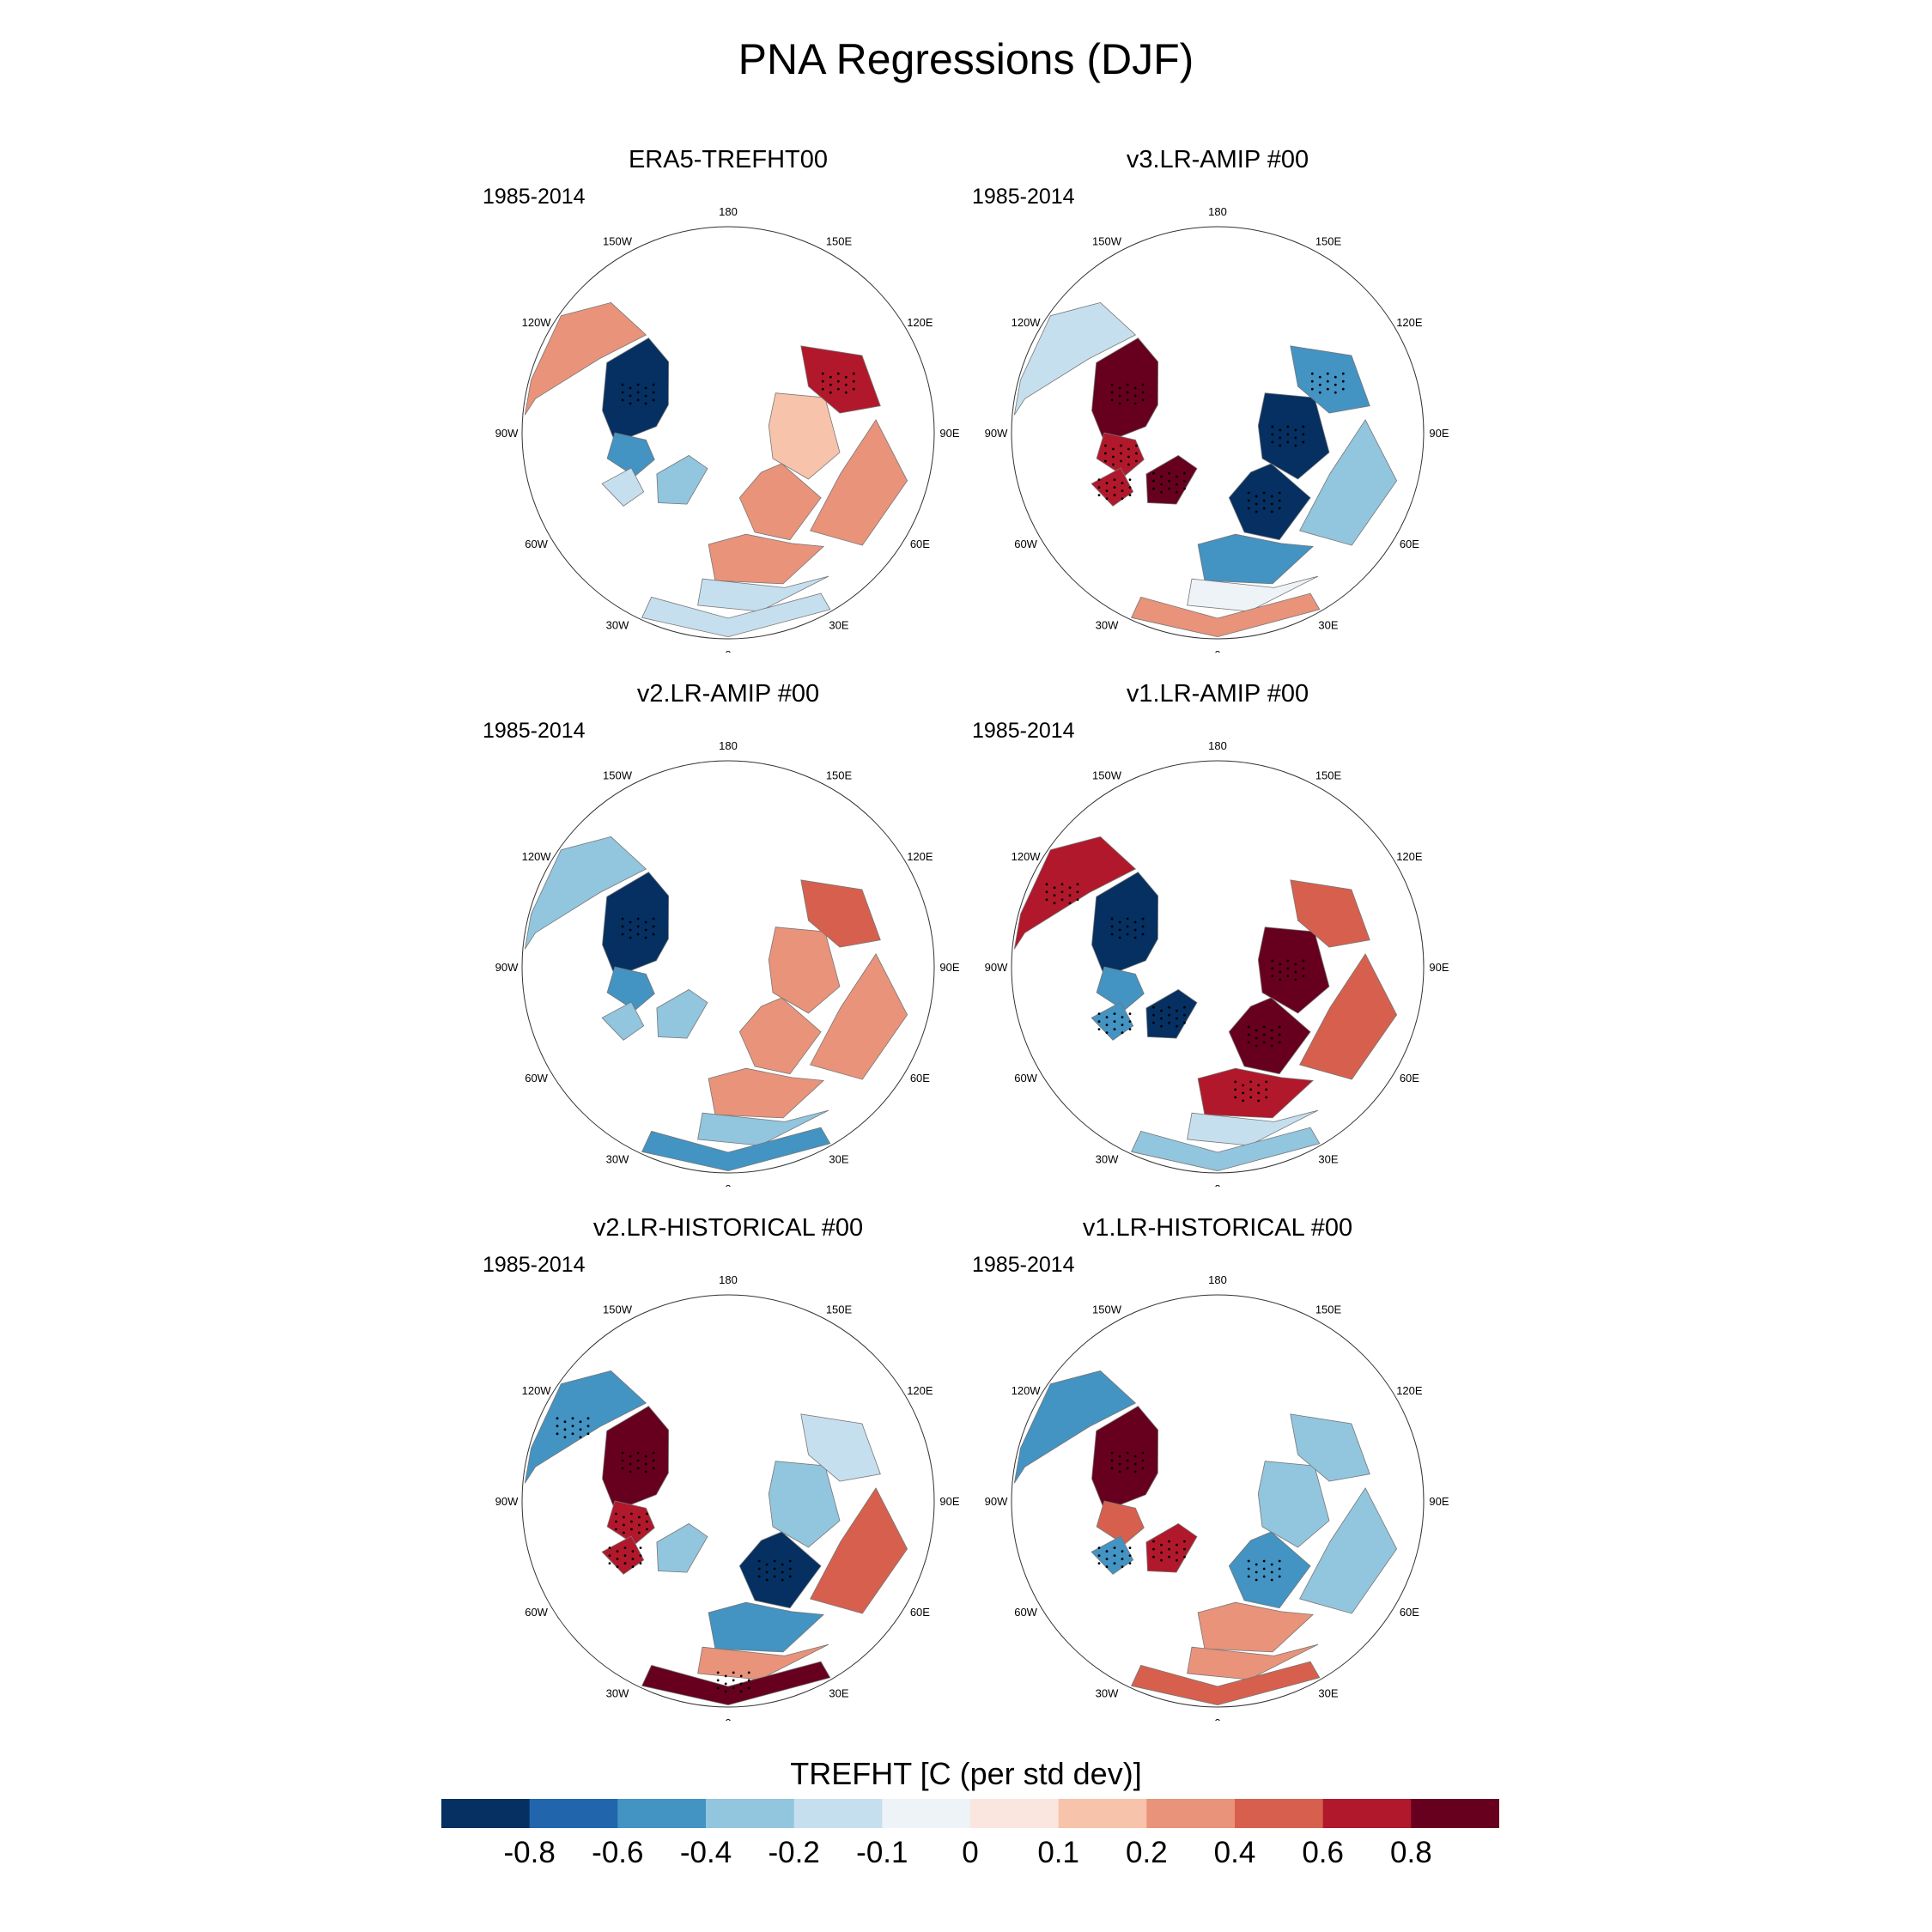  Describe the element at coordinates (1075, 358) in the screenshot. I see `region-north-america-west` at that location.